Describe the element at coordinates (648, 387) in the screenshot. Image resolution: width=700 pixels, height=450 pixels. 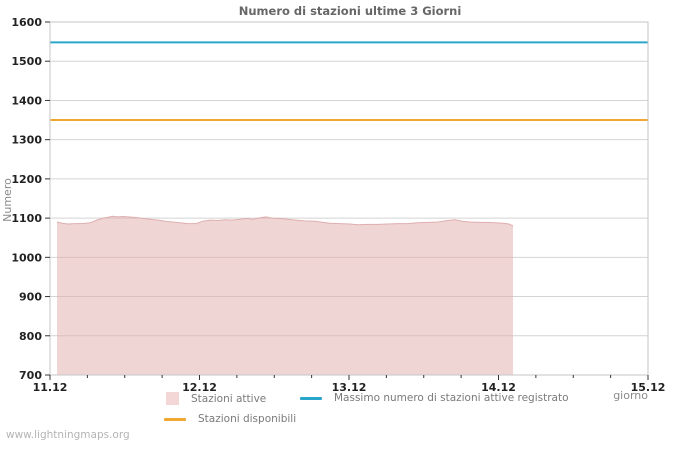
I see `x-tick-label: 15.12` at that location.